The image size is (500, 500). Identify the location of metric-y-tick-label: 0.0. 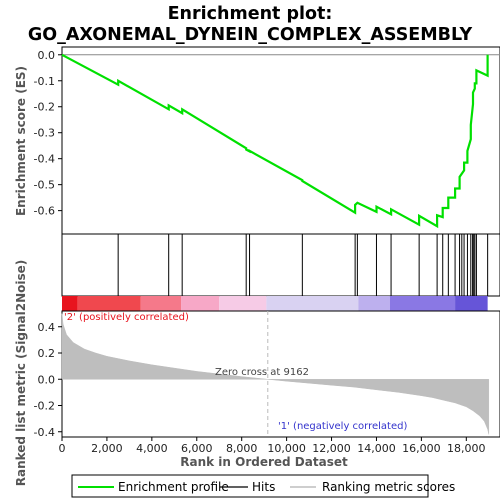
(47, 379).